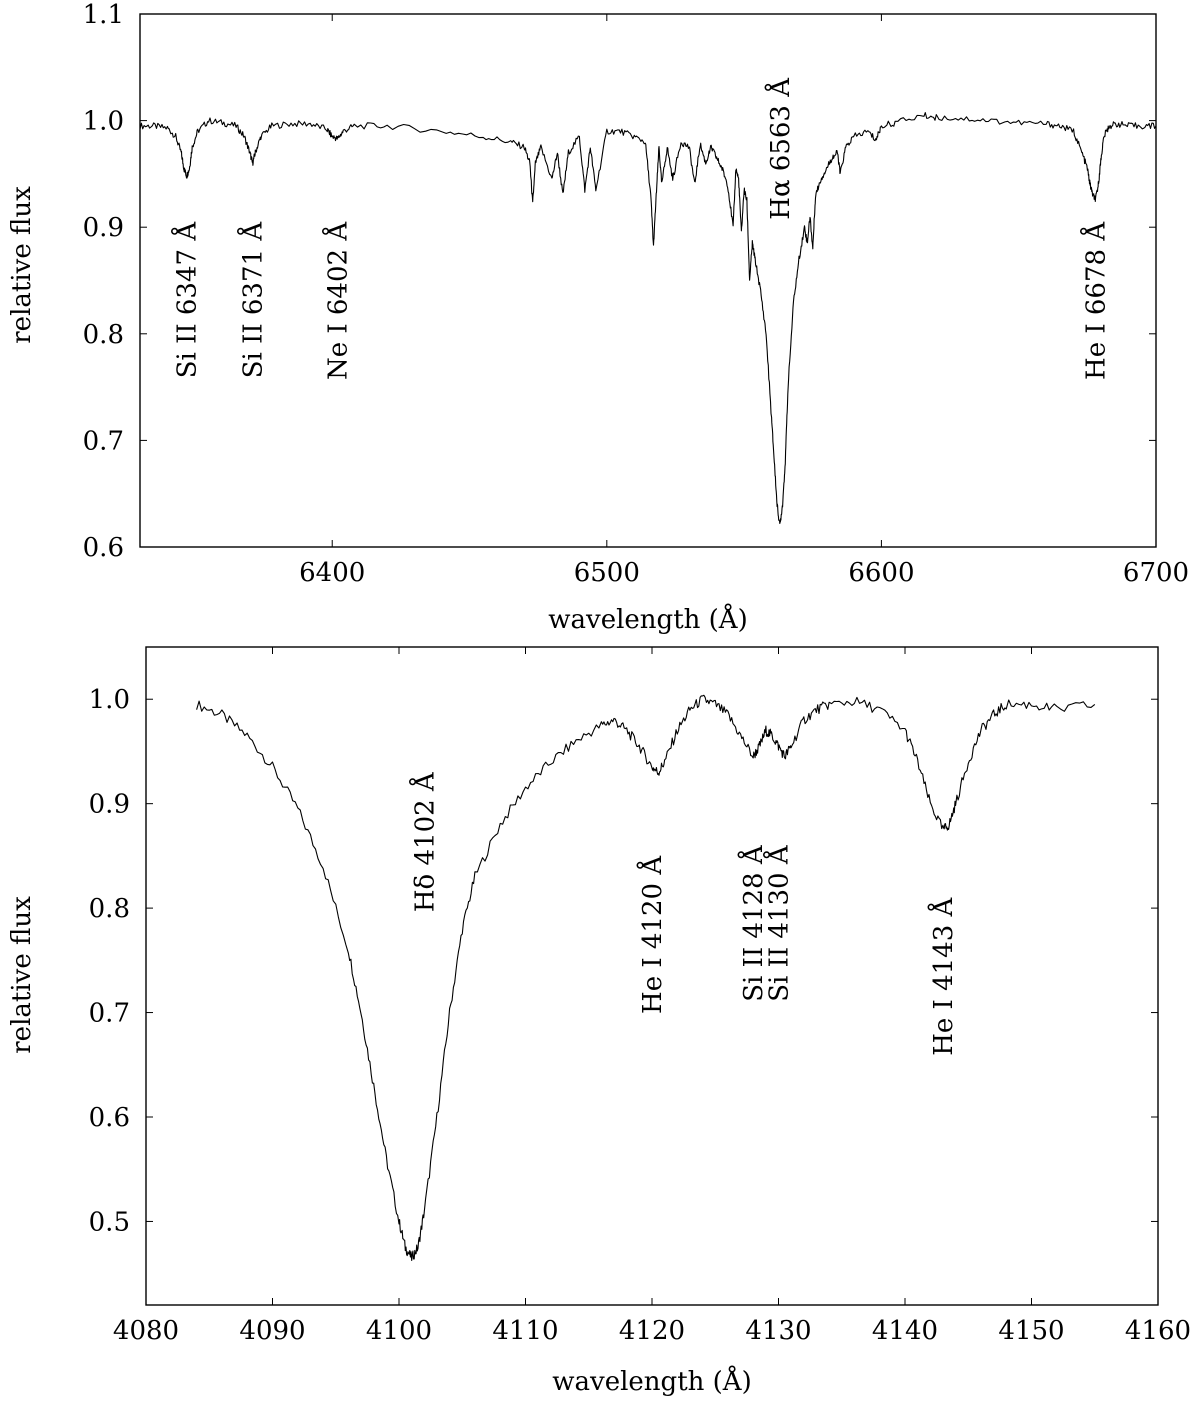 This screenshot has width=1200, height=1411. Describe the element at coordinates (779, 923) in the screenshot. I see `line-label: Si II 4130 Å` at that location.